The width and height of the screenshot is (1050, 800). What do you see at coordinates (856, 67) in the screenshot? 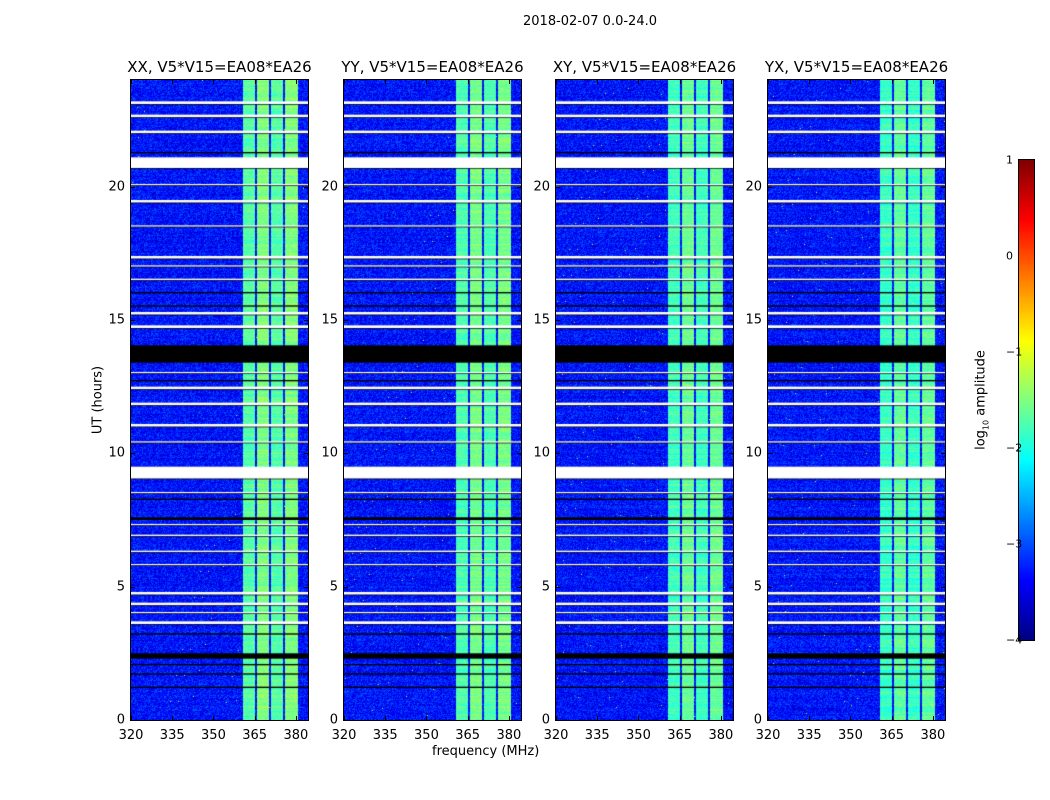
I see `panel-title: YX, V5*V15=EA08*EA26` at bounding box center [856, 67].